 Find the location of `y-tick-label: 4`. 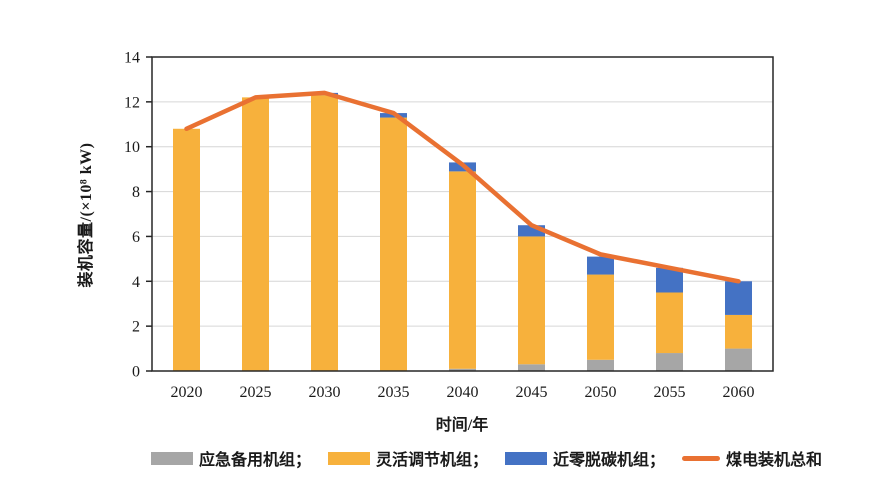

y-tick-label: 4 is located at coordinates (136, 282).